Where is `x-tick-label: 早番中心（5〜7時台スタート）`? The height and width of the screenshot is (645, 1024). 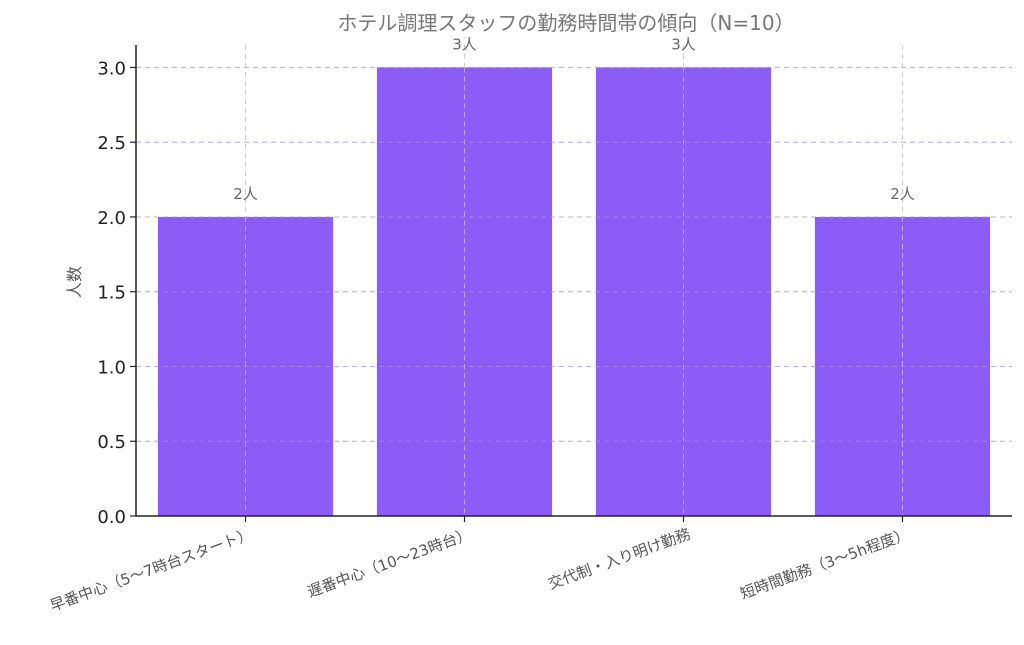
x-tick-label: 早番中心（5〜7時台スタート） is located at coordinates (151, 570).